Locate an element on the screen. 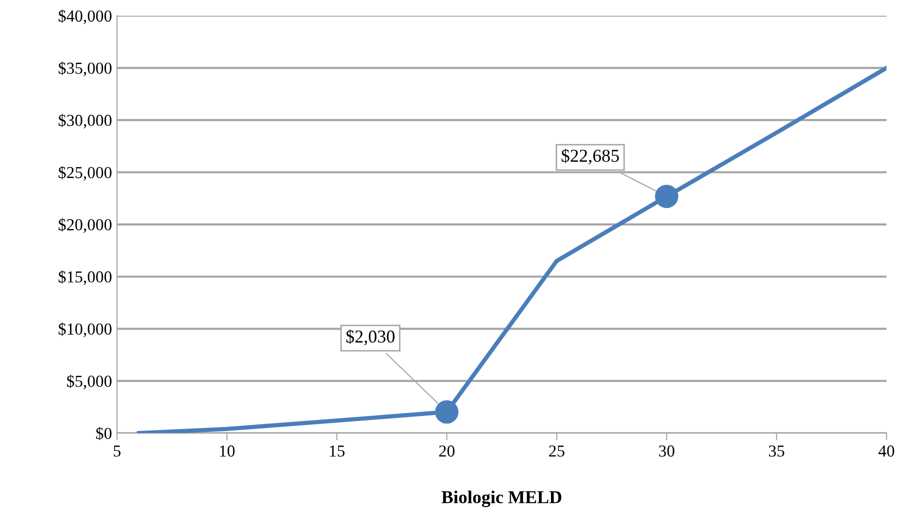 Image resolution: width=900 pixels, height=525 pixels. x-tick-label: 40 is located at coordinates (886, 451).